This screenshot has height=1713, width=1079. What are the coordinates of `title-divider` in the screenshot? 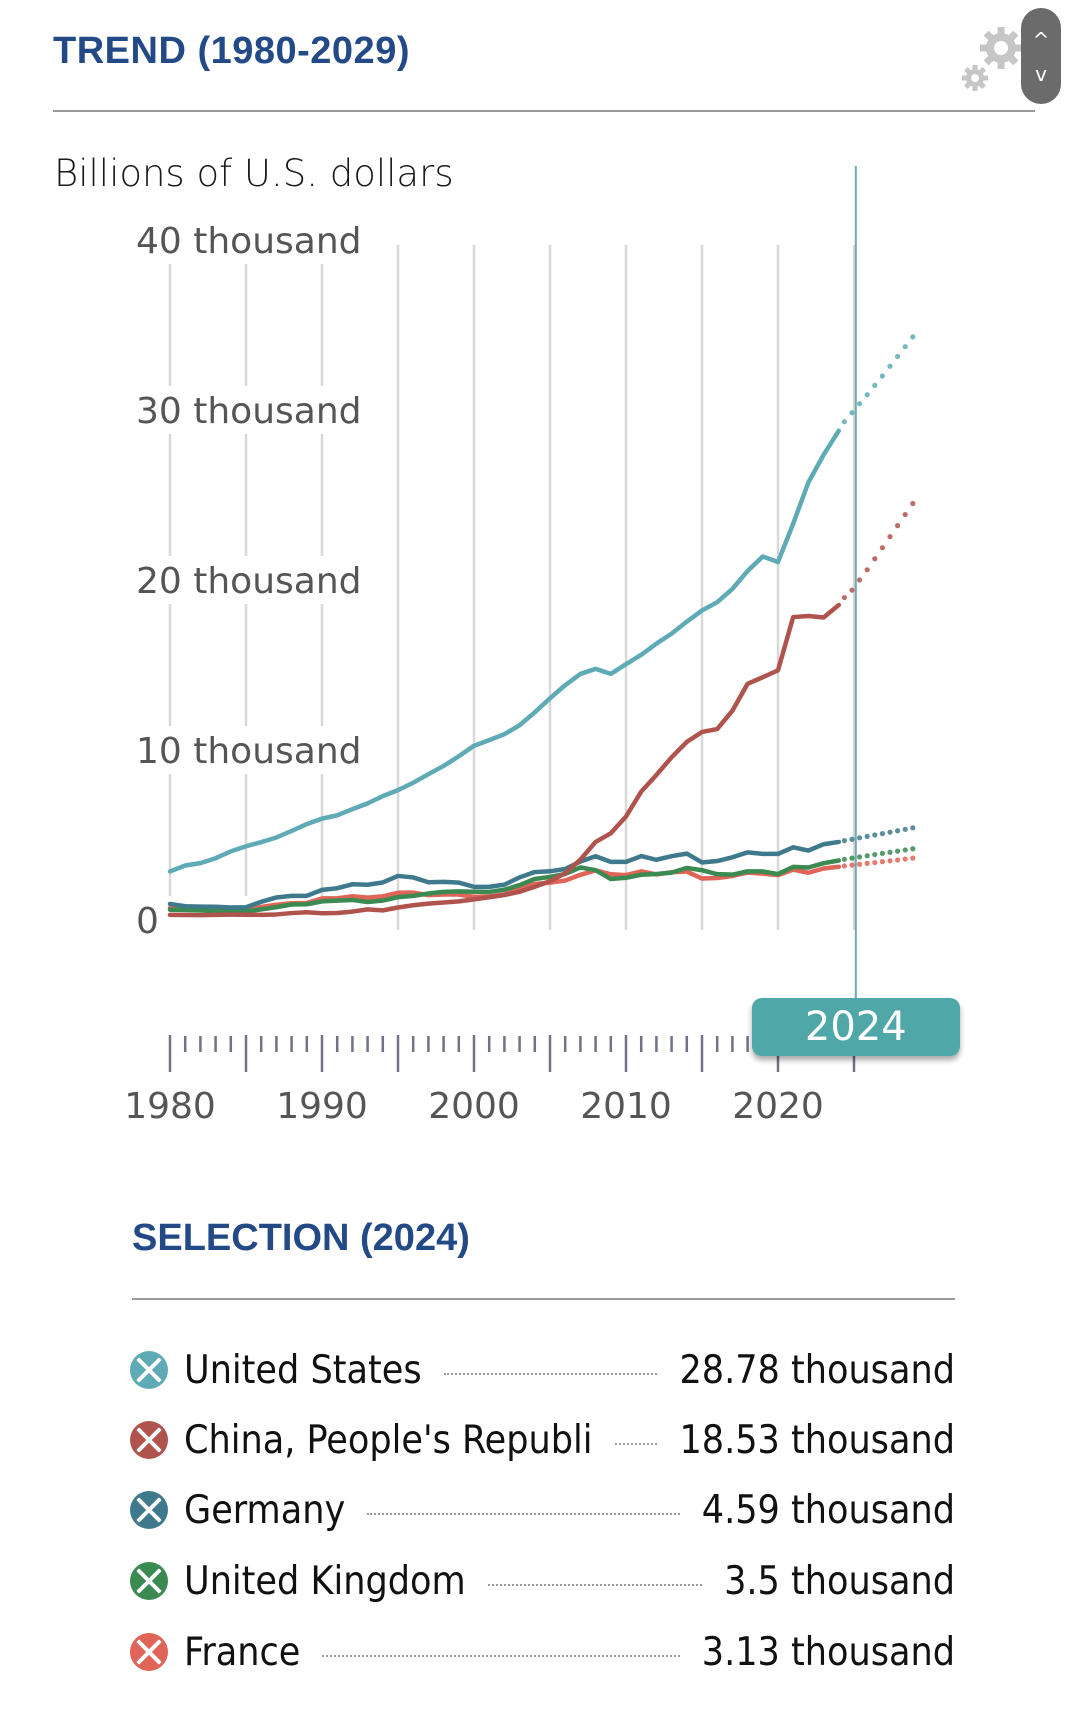 It's located at (544, 111).